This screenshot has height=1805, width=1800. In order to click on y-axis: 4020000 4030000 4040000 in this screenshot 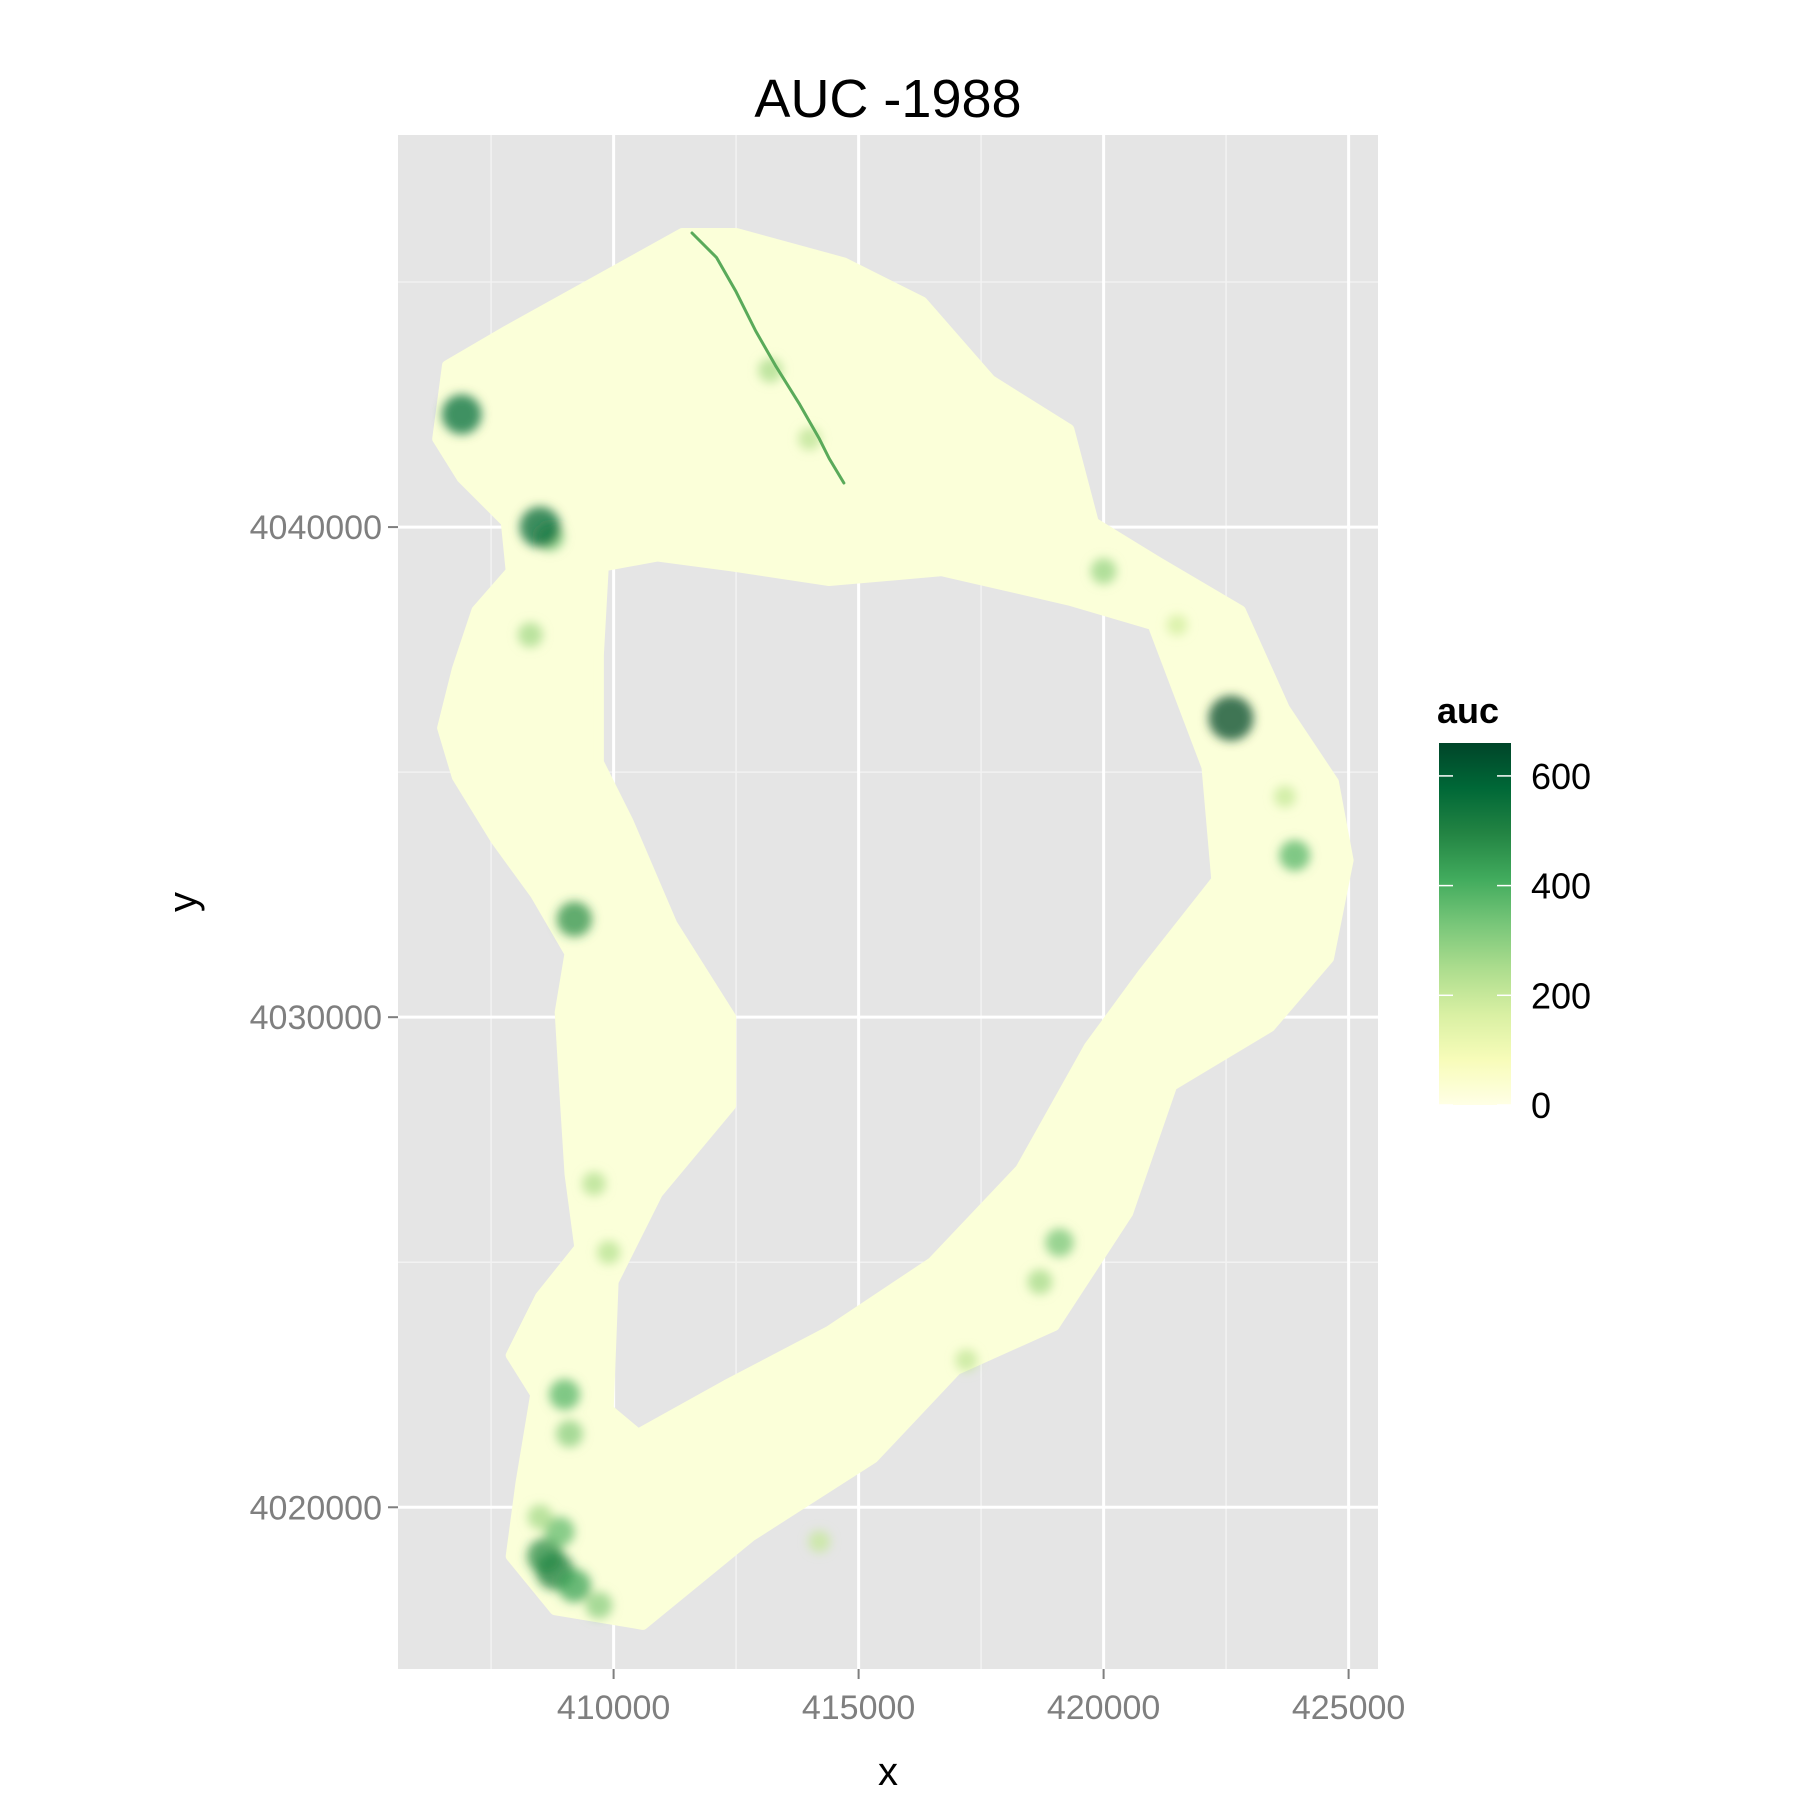, I will do `click(324, 1018)`.